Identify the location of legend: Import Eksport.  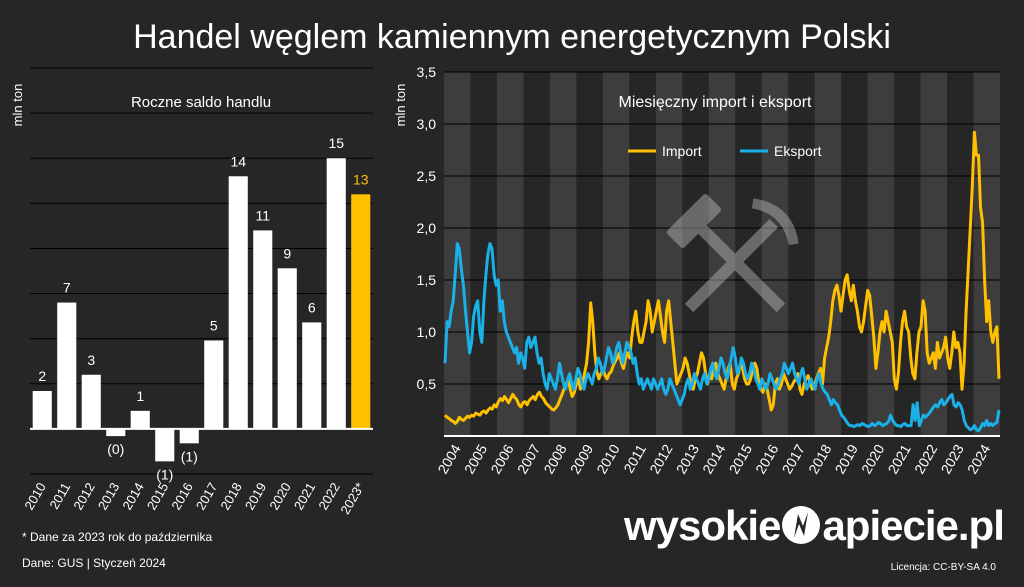
(725, 151).